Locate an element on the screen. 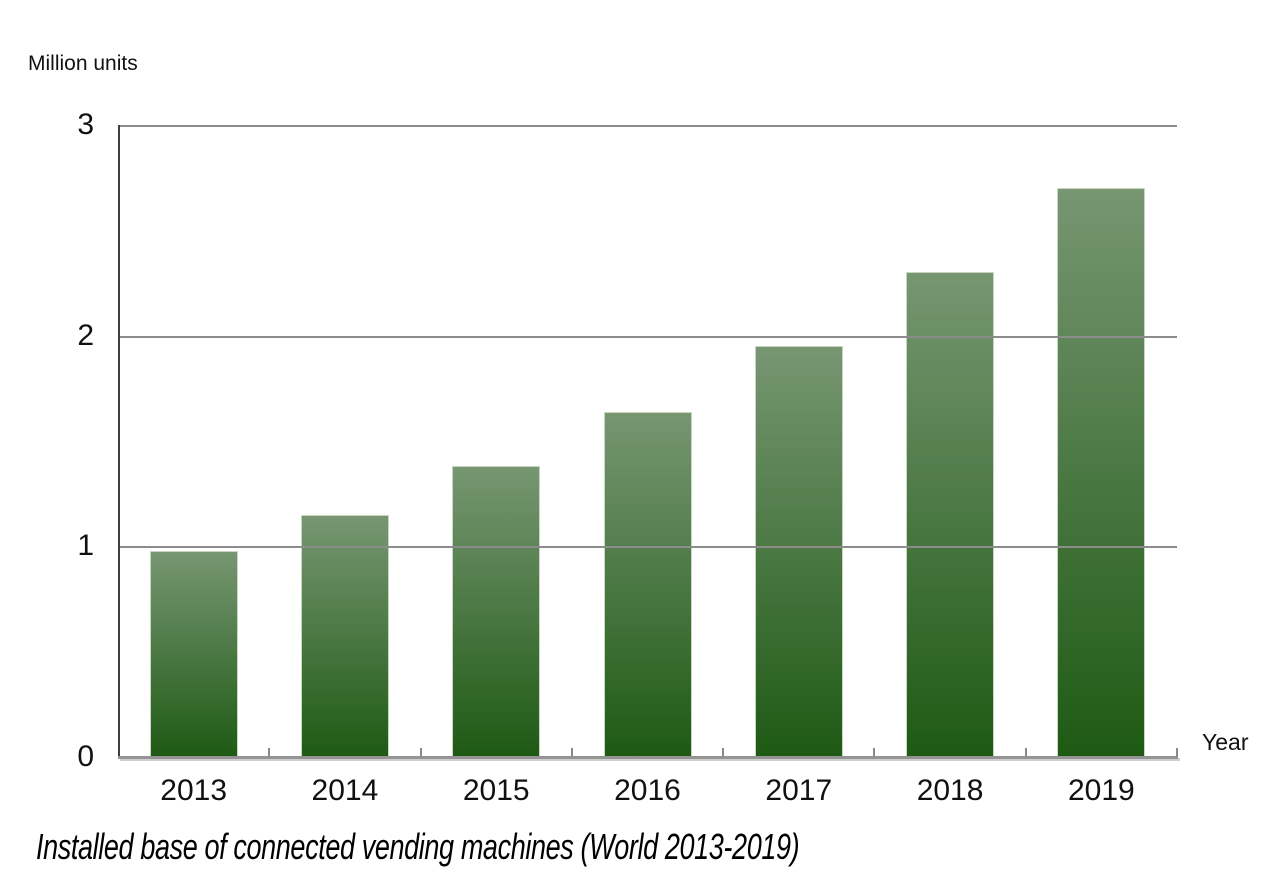 The image size is (1273, 893). y-tick-label-0: 0 is located at coordinates (85, 756).